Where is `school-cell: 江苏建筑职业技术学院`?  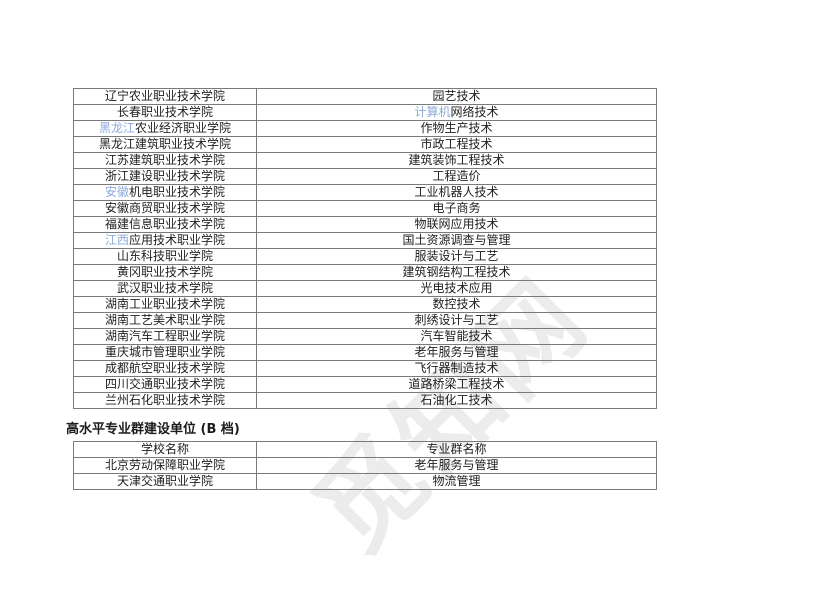 school-cell: 江苏建筑职业技术学院 is located at coordinates (165, 160).